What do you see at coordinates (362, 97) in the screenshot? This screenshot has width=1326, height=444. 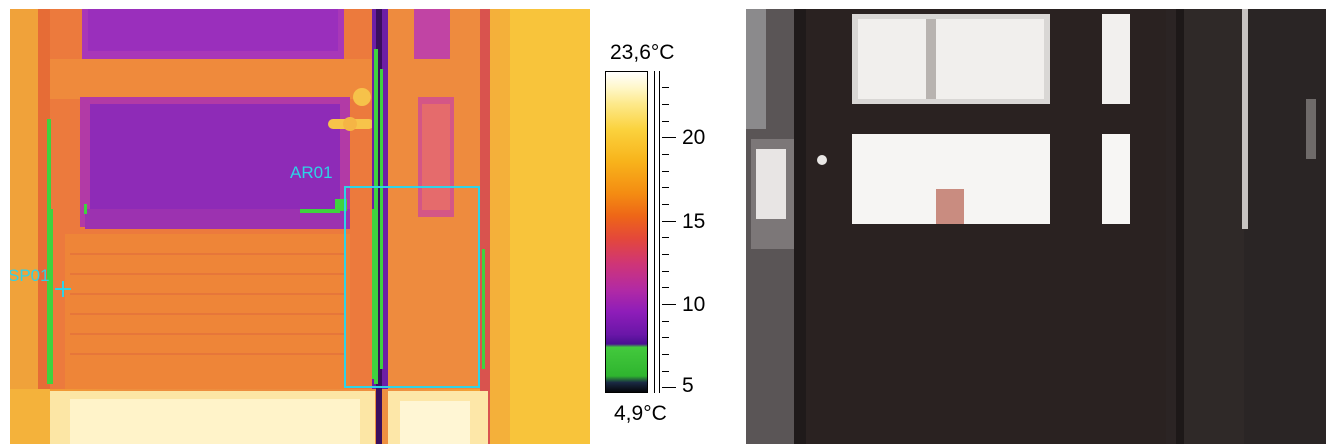 I see `door-handle-knob` at bounding box center [362, 97].